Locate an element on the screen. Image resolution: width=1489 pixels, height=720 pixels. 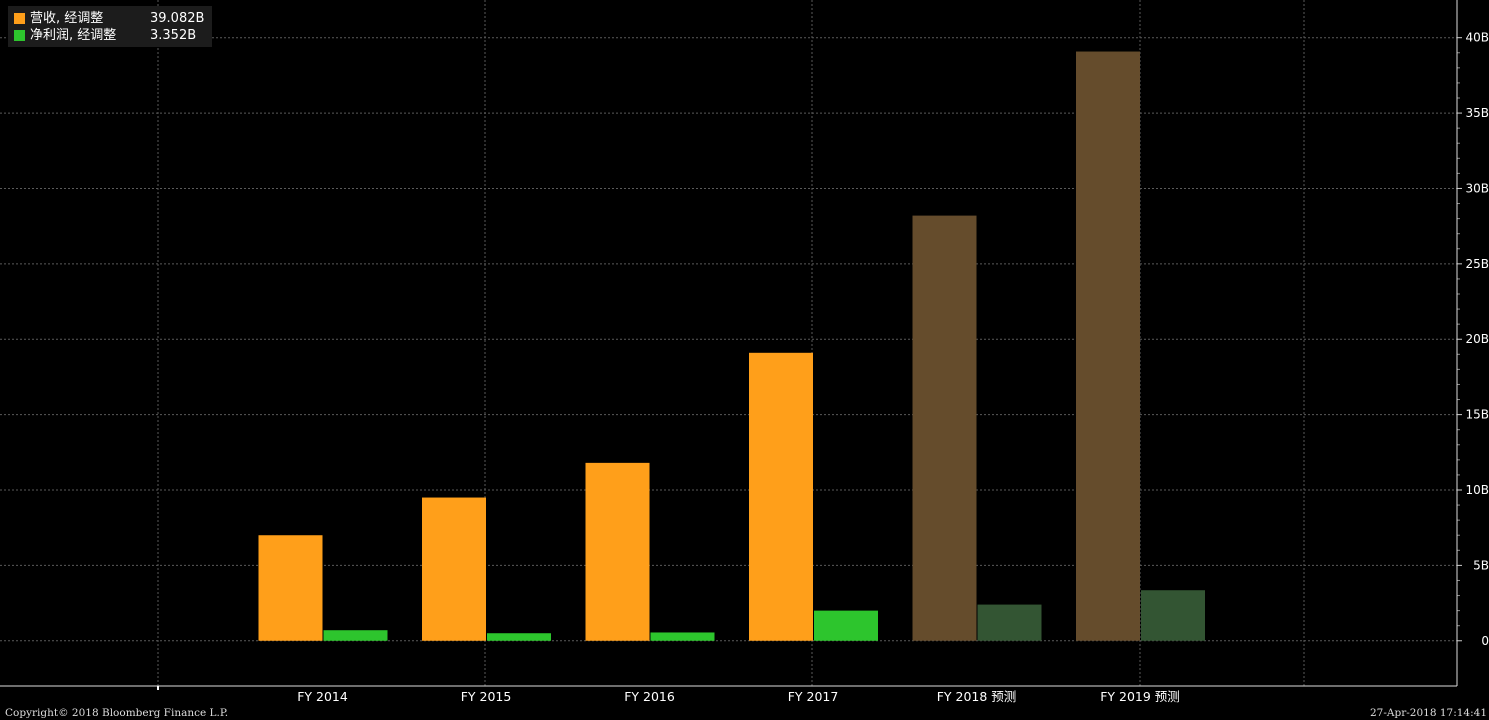
legend-entry-profit: 净利润, 经调整 3.352B is located at coordinates (109, 35).